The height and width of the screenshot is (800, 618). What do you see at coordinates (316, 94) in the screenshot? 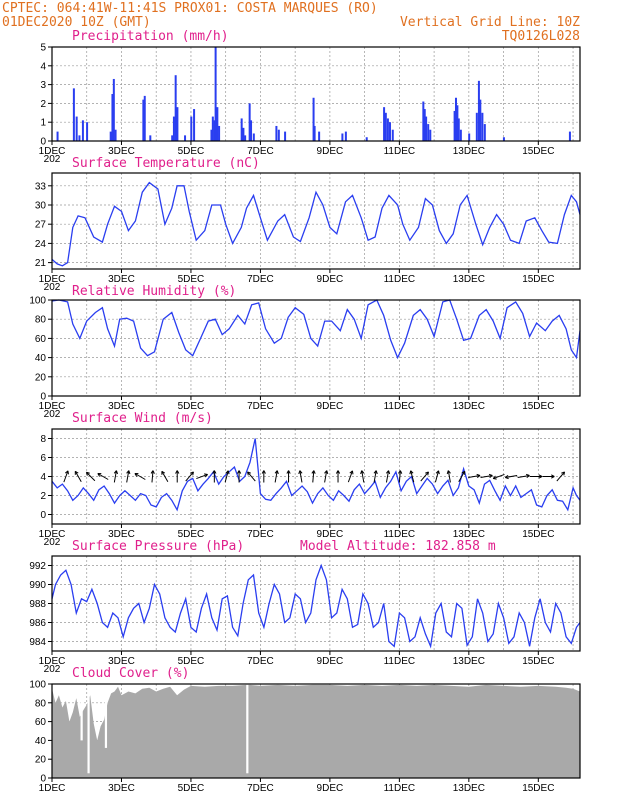
I see `precip-frame` at bounding box center [316, 94].